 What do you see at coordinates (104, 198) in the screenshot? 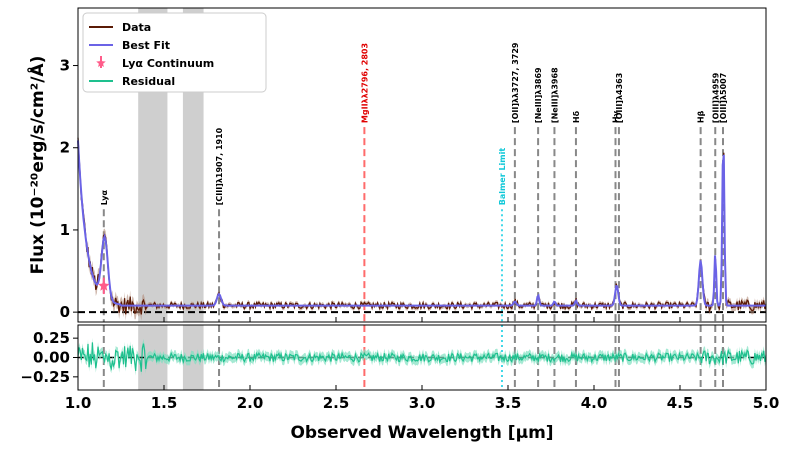
I see `line-label-0: Lyα` at bounding box center [104, 198].